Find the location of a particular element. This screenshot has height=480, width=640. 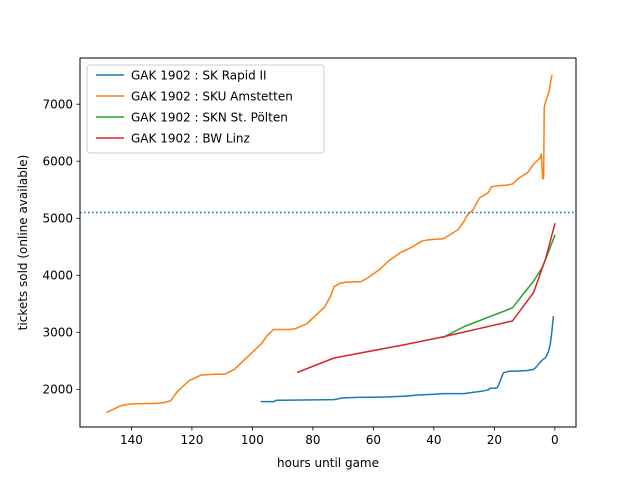

x-tick-label: 80 is located at coordinates (312, 440).